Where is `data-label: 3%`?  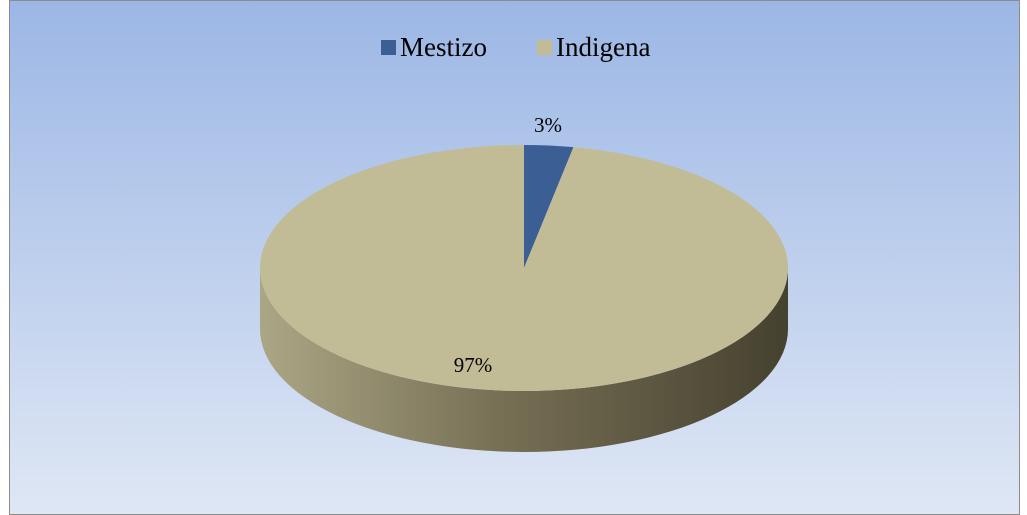 data-label: 3% is located at coordinates (548, 125).